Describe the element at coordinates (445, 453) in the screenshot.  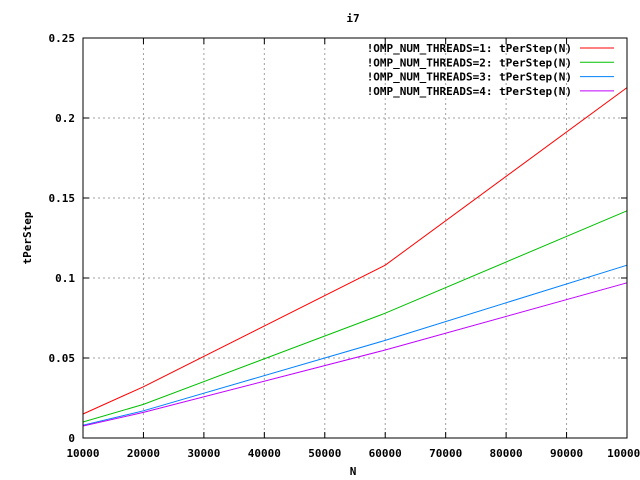
I see `x-tick-label: 70000` at that location.